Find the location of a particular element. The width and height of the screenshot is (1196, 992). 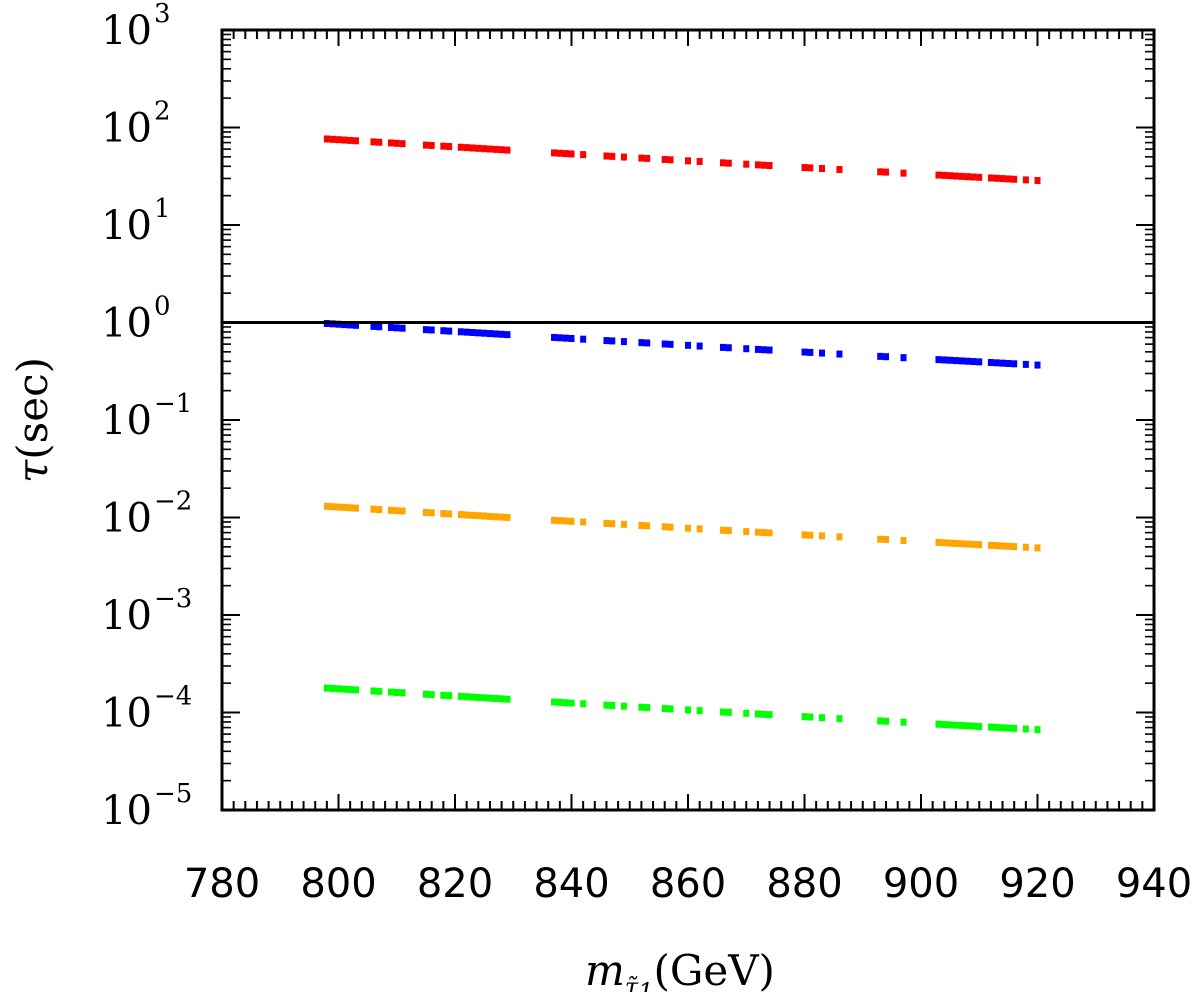

x-tick-label: 800 is located at coordinates (338, 884).